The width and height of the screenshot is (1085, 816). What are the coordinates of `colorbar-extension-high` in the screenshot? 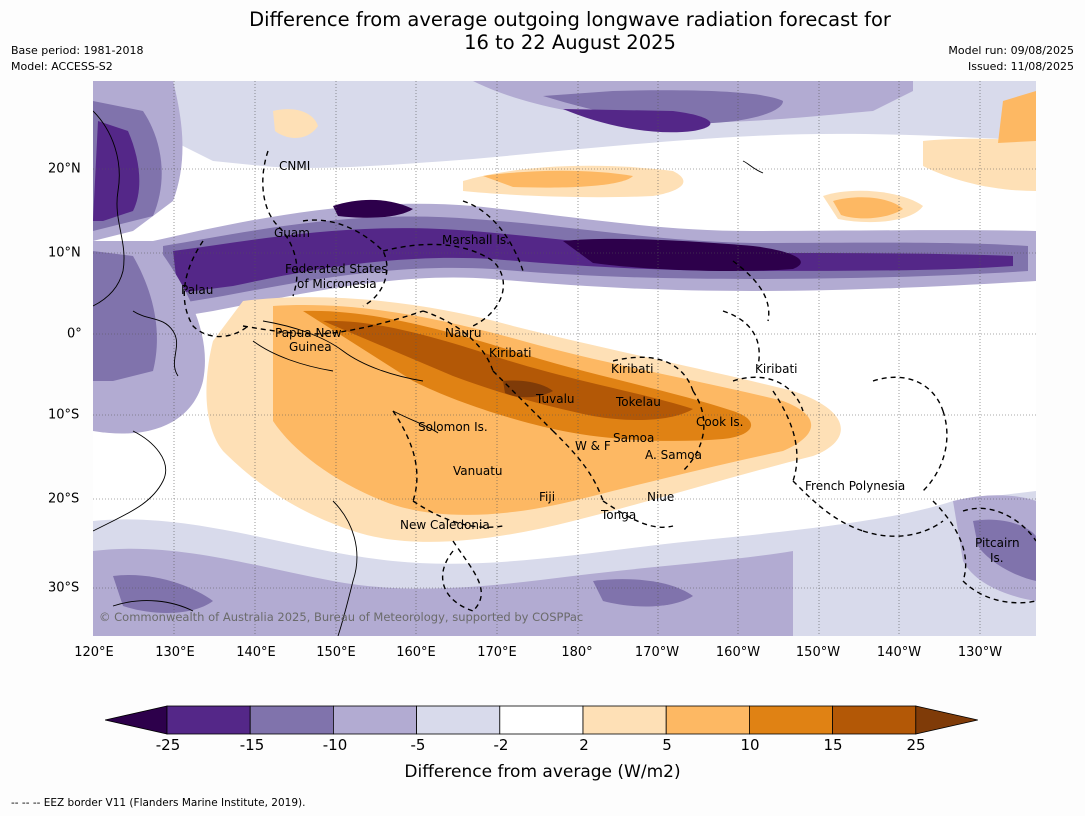 It's located at (946, 720).